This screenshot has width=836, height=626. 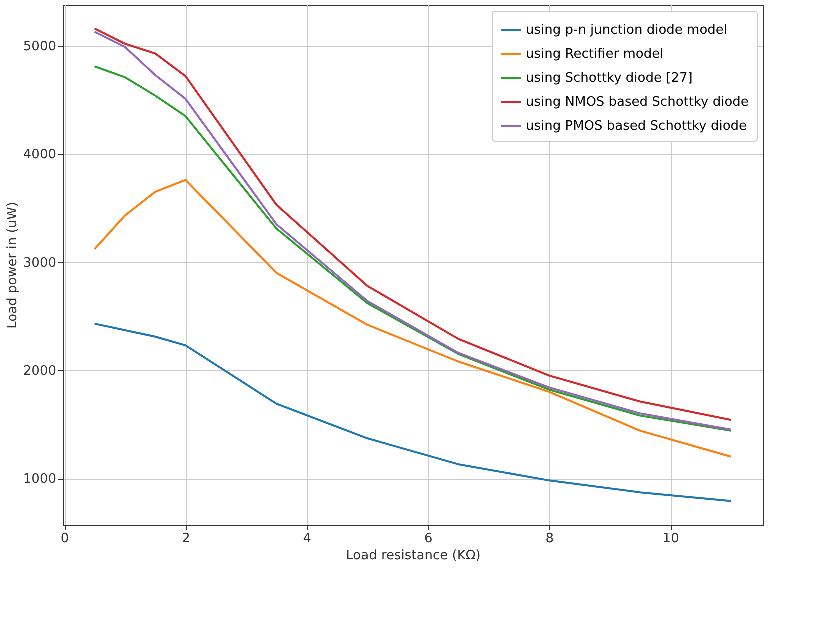 What do you see at coordinates (39, 371) in the screenshot?
I see `y-tick-label: 2000` at bounding box center [39, 371].